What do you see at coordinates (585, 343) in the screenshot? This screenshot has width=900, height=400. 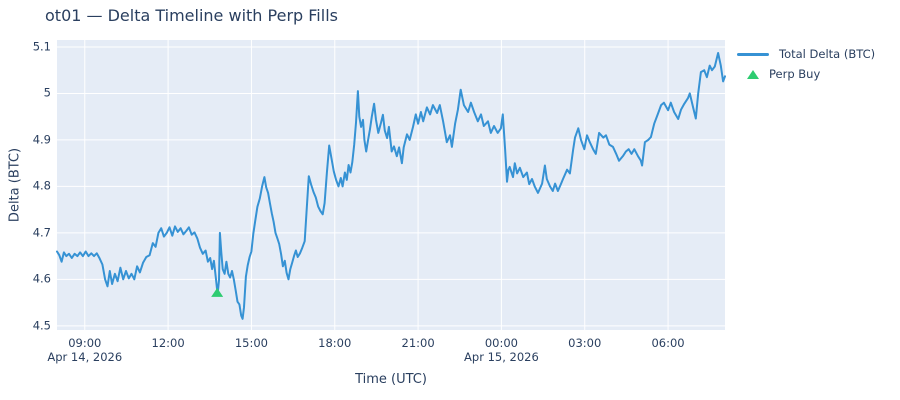 I see `x-tick-label: 03:00` at bounding box center [585, 343].